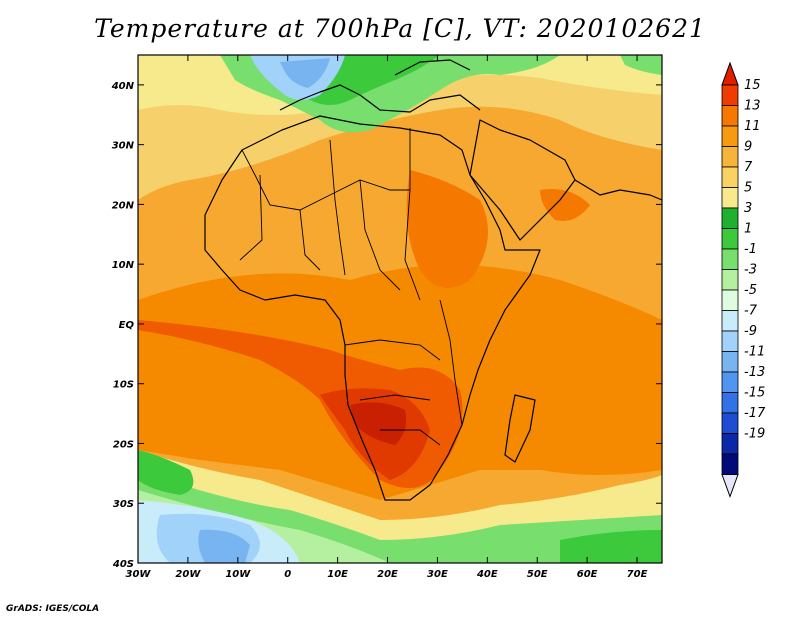  Describe the element at coordinates (337, 574) in the screenshot. I see `lon-tick-label: 10E` at that location.